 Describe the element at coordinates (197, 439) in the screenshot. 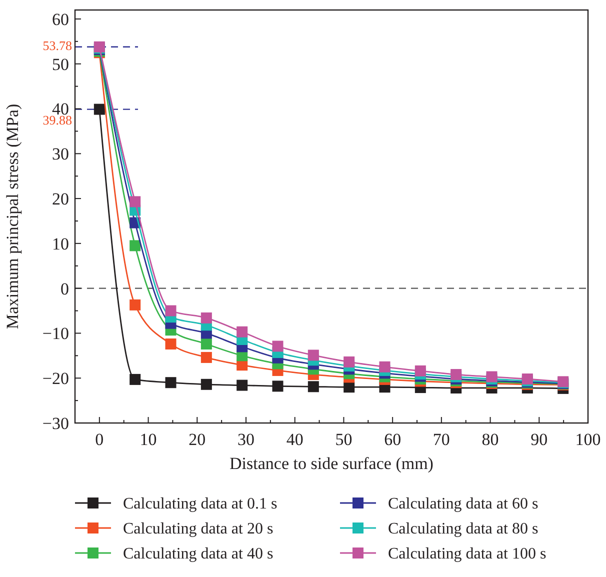

I see `x-tick-label: 20` at that location.